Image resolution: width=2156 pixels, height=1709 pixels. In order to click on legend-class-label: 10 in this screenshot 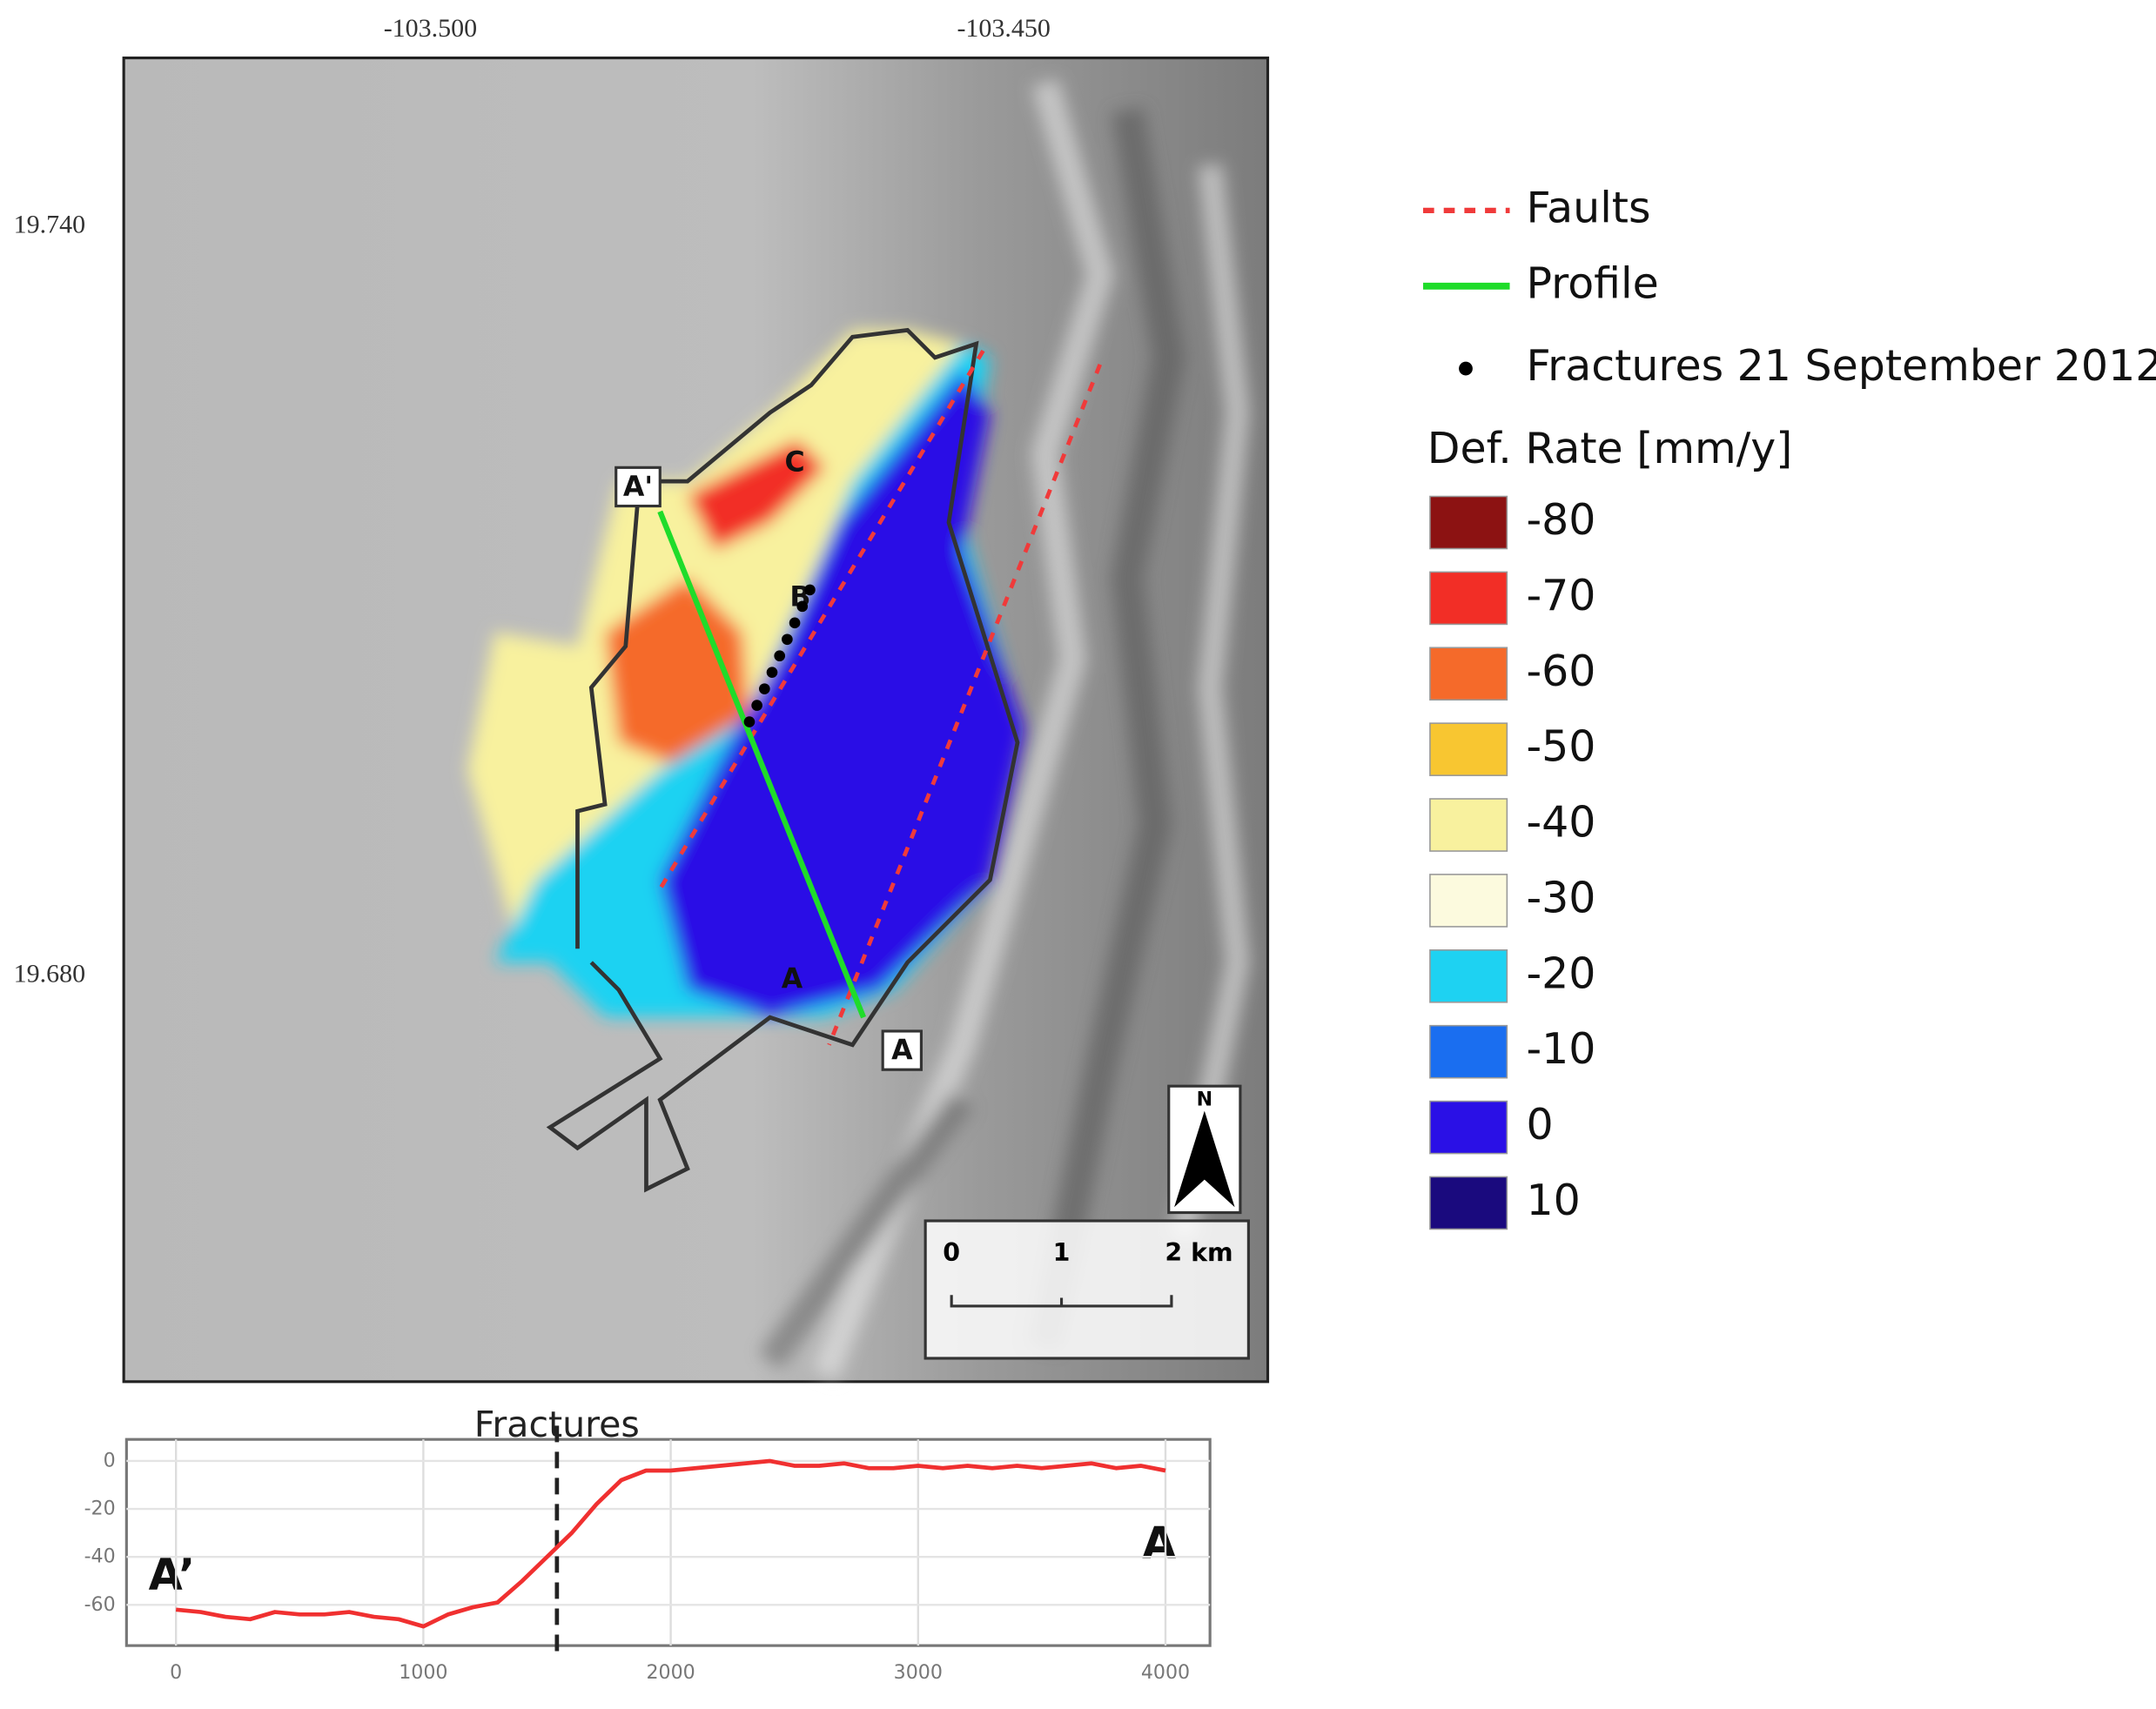, I will do `click(1553, 1200)`.